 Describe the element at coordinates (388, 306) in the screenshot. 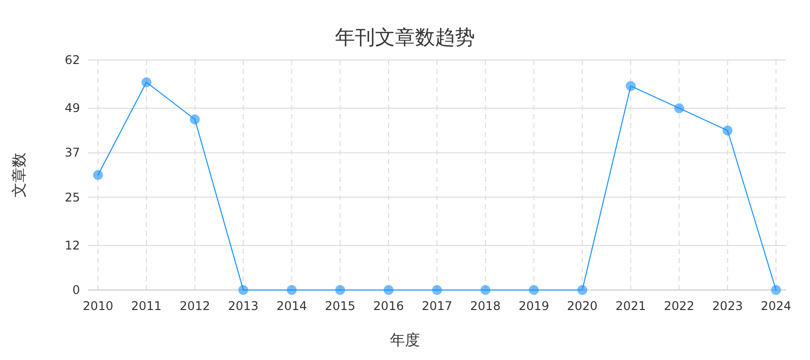

I see `x-tick-label: 2016` at that location.